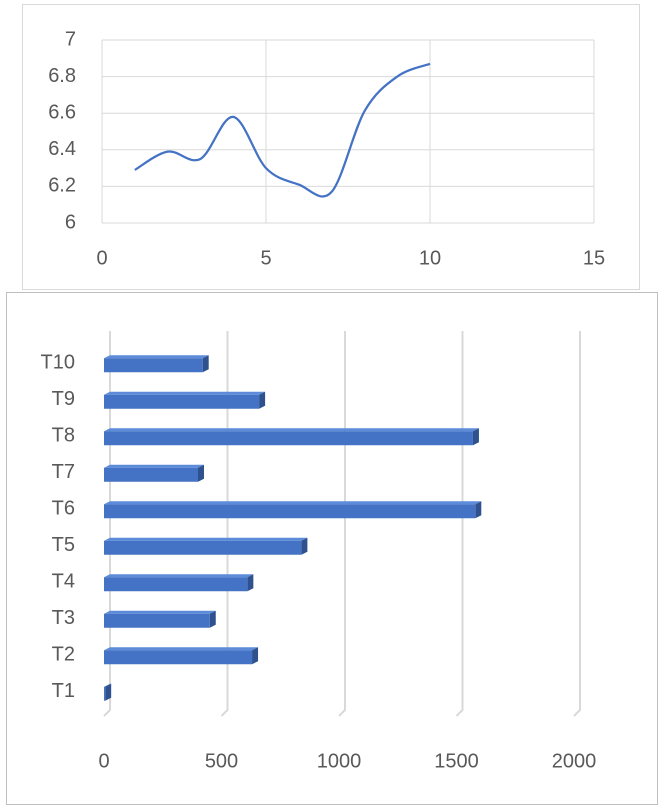  Describe the element at coordinates (58, 363) in the screenshot. I see `category-label: T10` at that location.